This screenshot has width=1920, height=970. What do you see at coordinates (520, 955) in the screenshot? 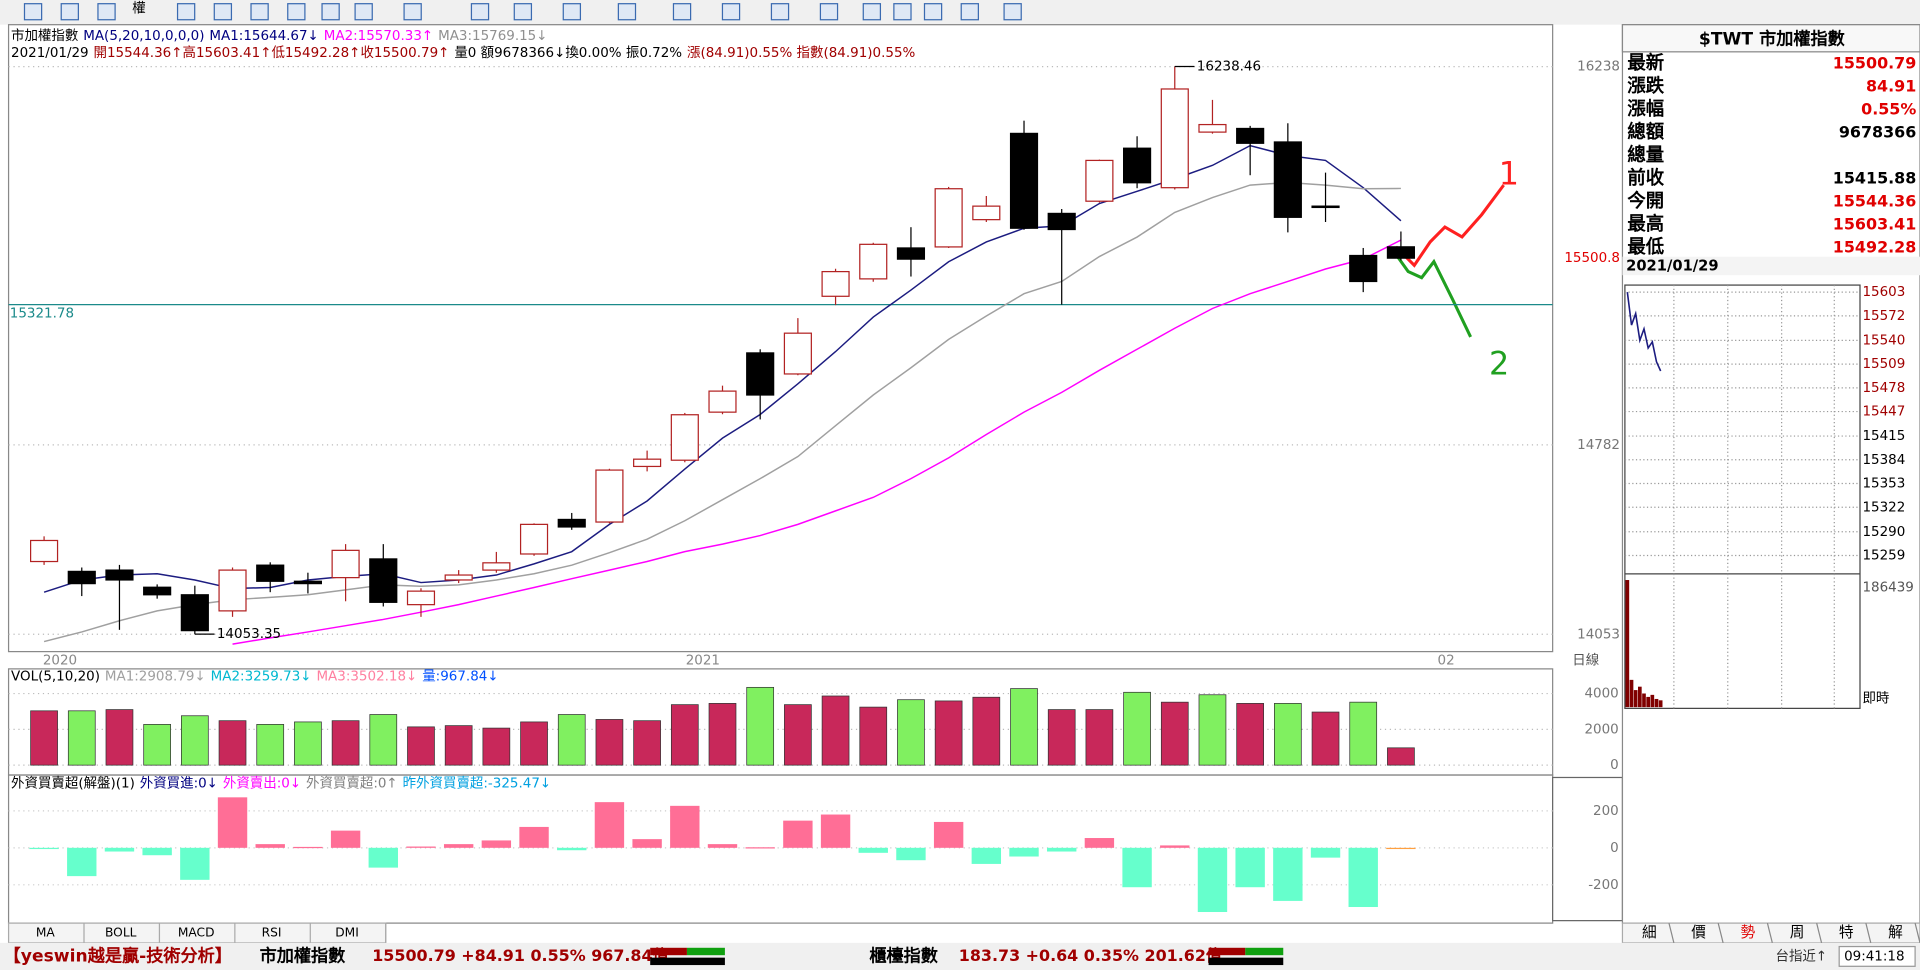
I see `status-quote: 15500.79 +84.91 0.55% 967.84億` at bounding box center [520, 955].